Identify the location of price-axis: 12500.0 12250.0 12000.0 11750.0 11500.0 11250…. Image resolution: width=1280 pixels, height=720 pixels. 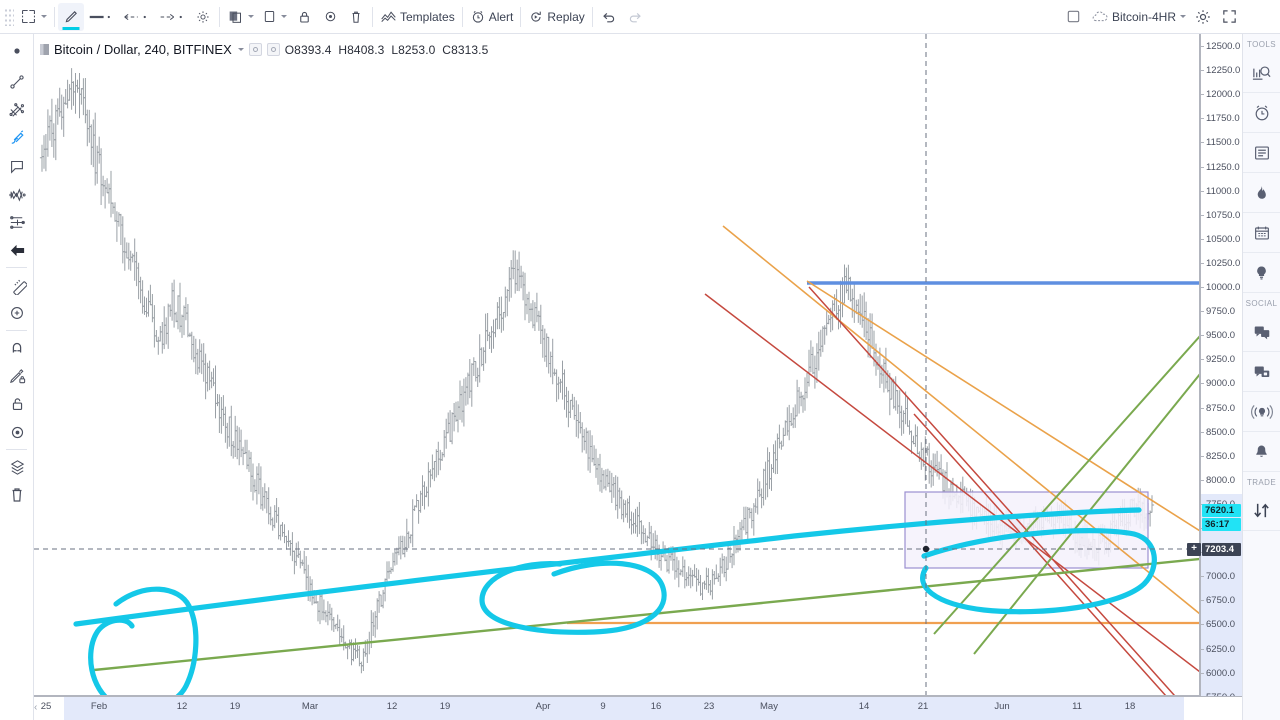
(1214, 368).